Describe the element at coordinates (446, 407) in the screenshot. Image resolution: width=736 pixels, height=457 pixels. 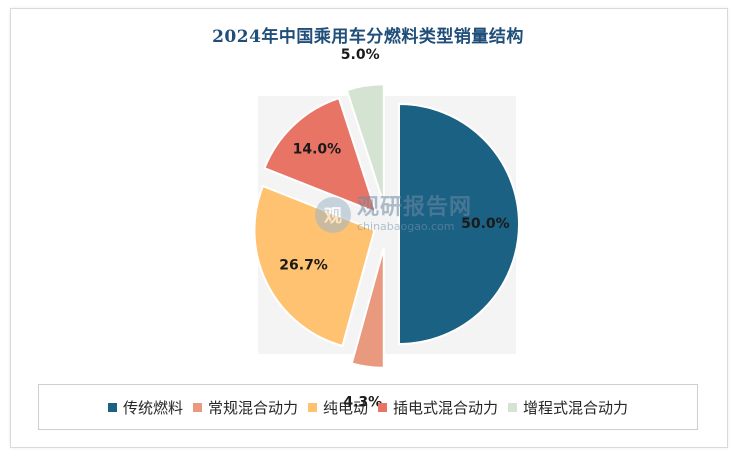
I see `legend-label-4: 插电式混合动力` at that location.